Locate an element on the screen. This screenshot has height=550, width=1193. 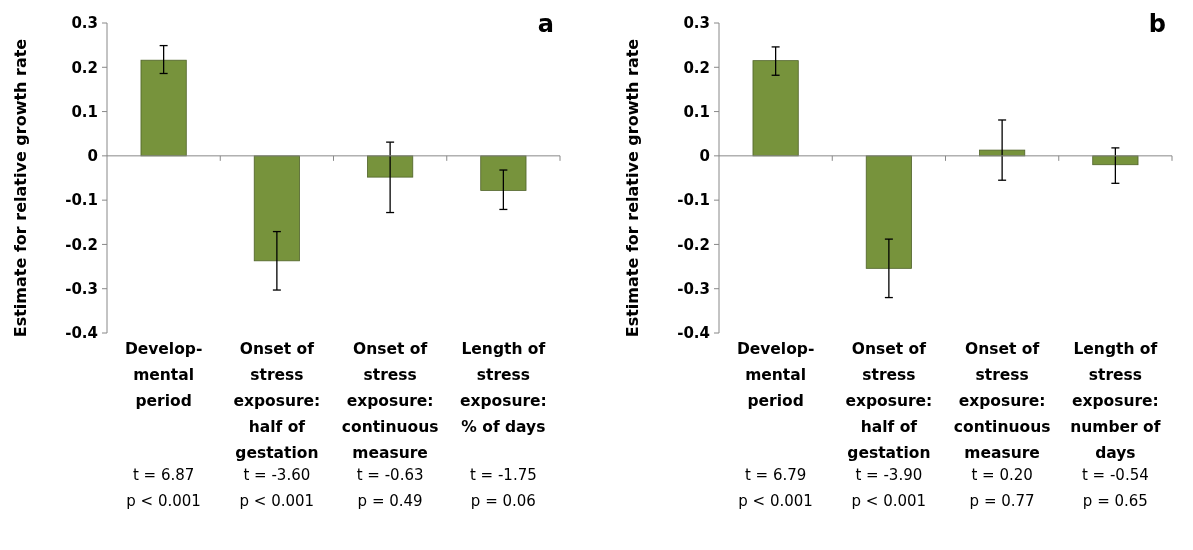
text: t = 0.20 p = 0.77 is located at coordinates (1002, 488).